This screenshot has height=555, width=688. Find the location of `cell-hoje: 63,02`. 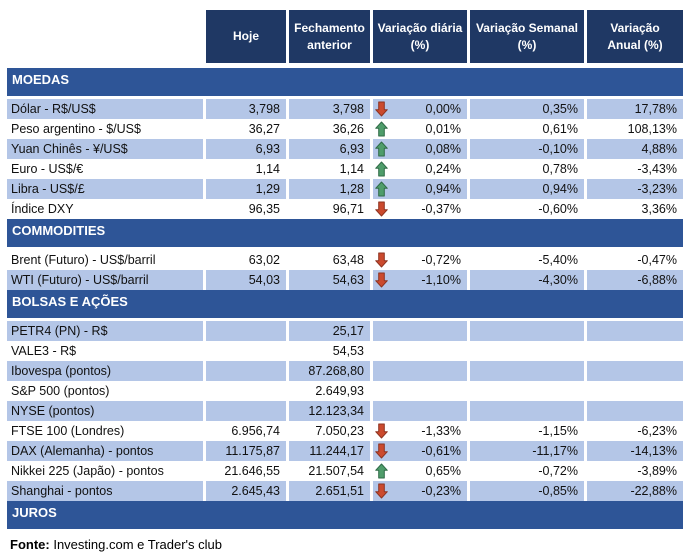

cell-hoje: 63,02 is located at coordinates (244, 260).